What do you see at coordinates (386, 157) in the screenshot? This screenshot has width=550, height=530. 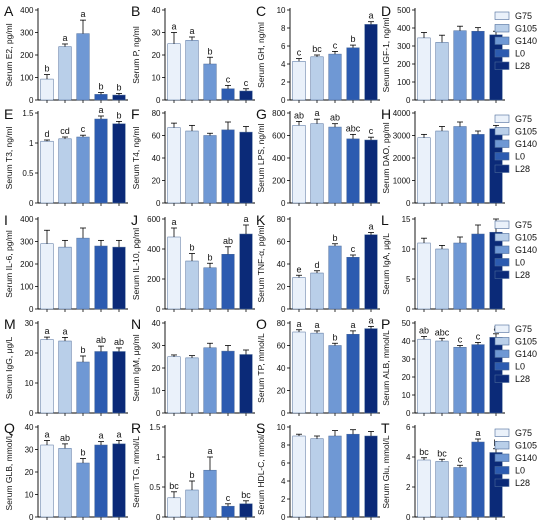 I see `y-axis-label: Serum DAO, pg/ml` at bounding box center [386, 157].